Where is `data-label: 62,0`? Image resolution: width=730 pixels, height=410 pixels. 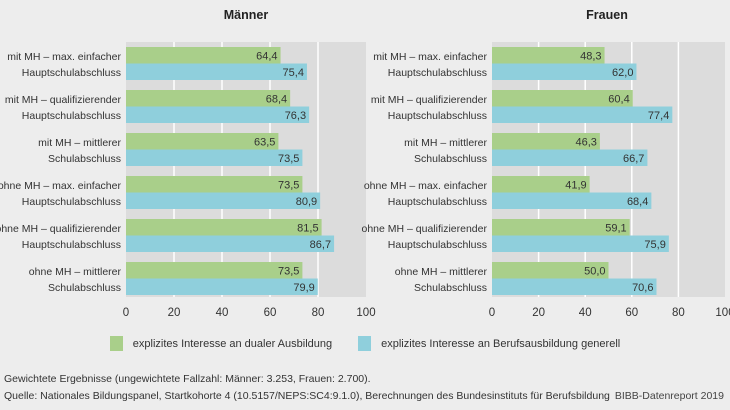
data-label: 62,0 is located at coordinates (622, 73).